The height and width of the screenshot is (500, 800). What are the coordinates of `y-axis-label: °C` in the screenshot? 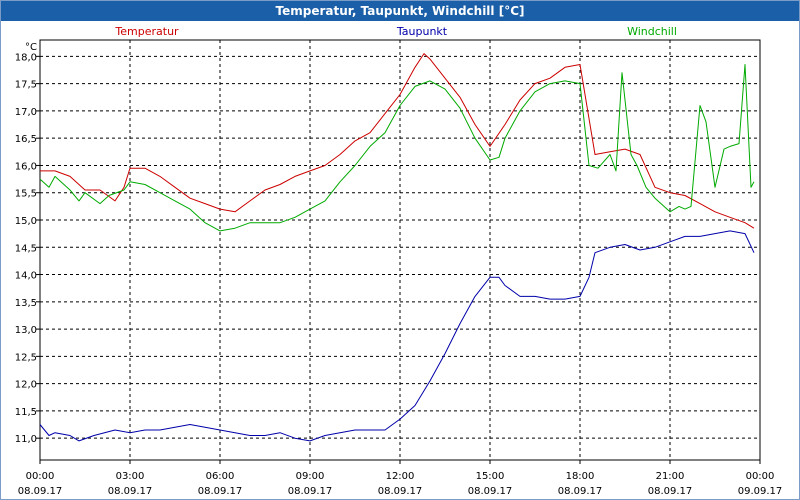 It's located at (31, 47).